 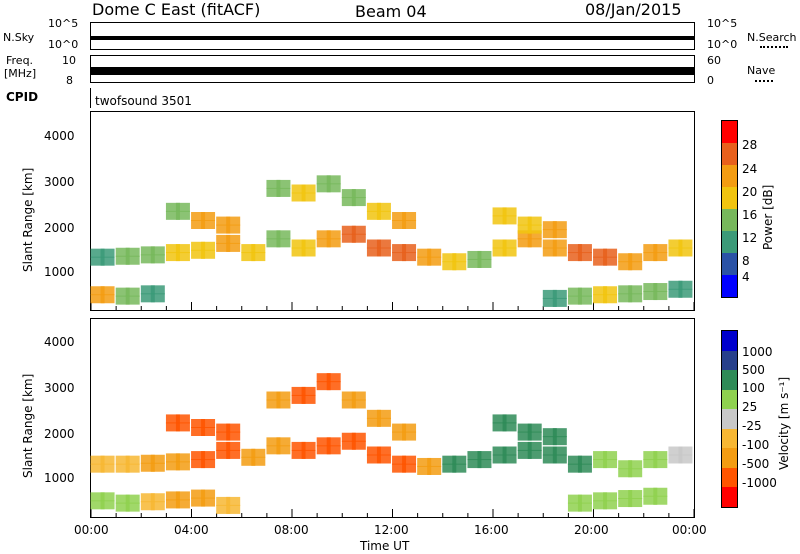 What do you see at coordinates (59, 182) in the screenshot?
I see `power-ytick-3000: 3000` at bounding box center [59, 182].